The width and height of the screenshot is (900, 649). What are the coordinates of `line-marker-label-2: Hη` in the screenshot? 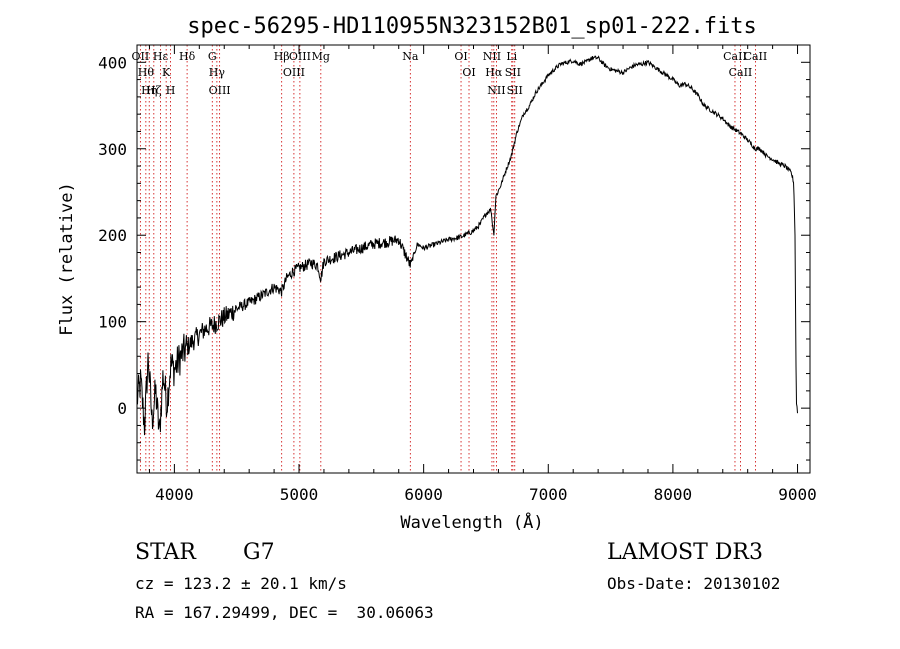 It's located at (149, 90).